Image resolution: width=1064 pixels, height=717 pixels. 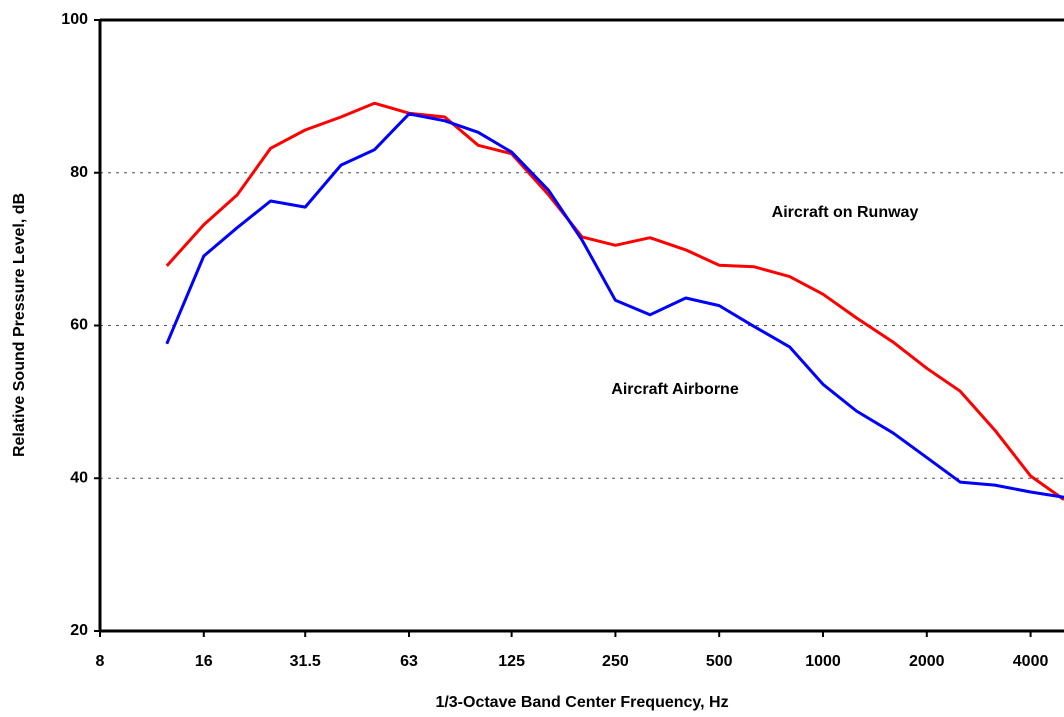 What do you see at coordinates (79, 630) in the screenshot?
I see `y-tick-label: 20` at bounding box center [79, 630].